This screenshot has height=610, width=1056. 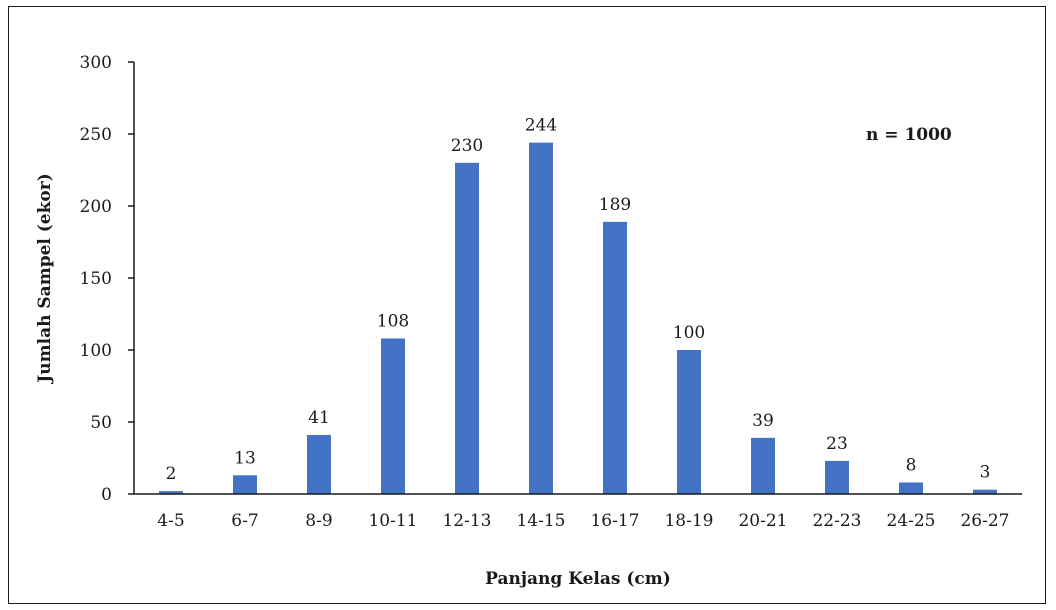 I want to click on data-label-24-25: 8, so click(x=911, y=465).